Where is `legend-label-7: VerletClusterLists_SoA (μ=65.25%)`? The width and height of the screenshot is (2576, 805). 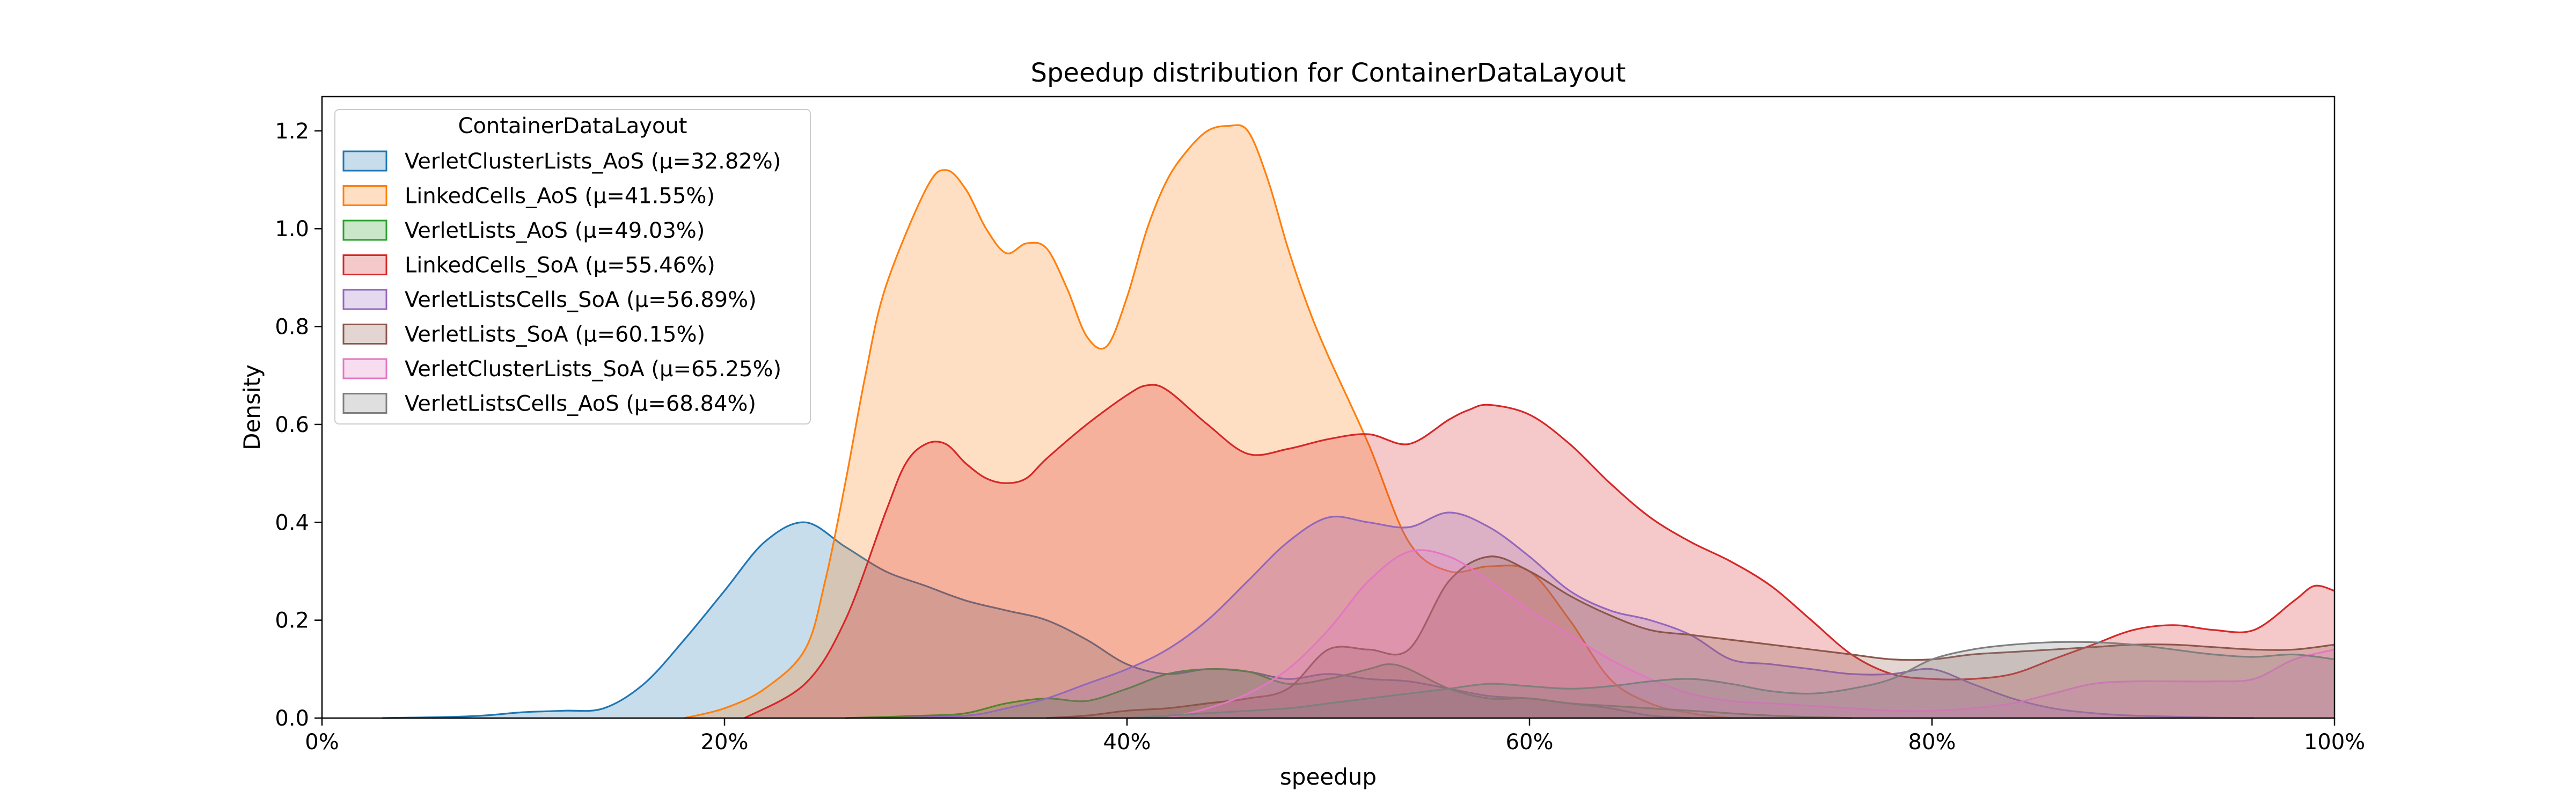
legend-label-7: VerletClusterLists_SoA (μ=65.25%) is located at coordinates (593, 369).